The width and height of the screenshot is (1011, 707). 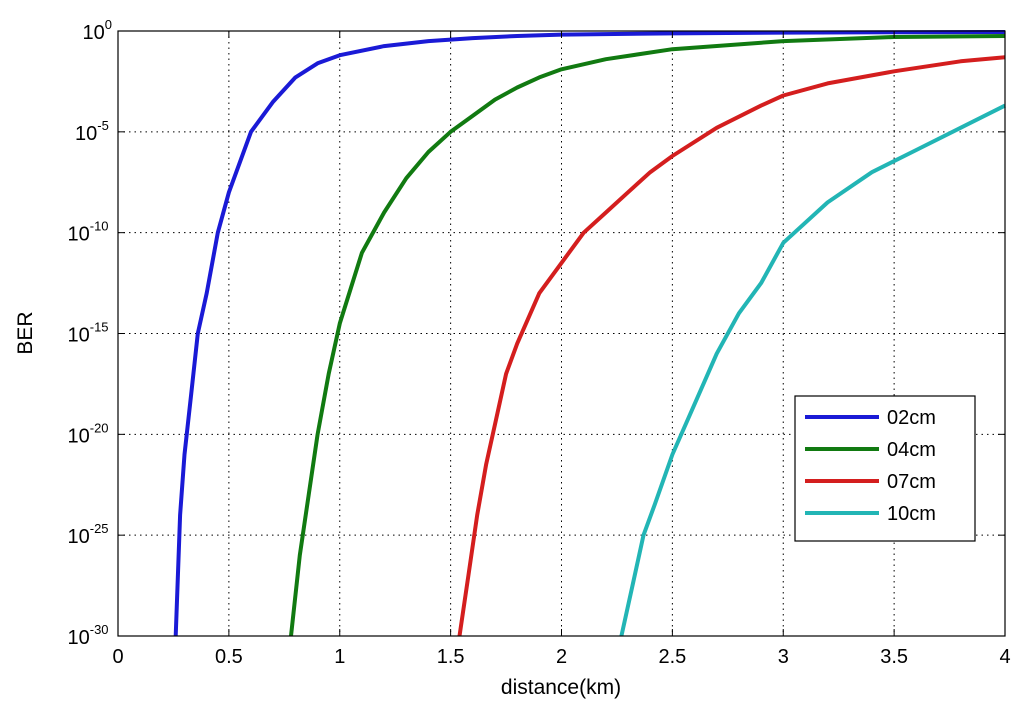 I want to click on x-tick-label: 2.5, so click(x=672, y=657).